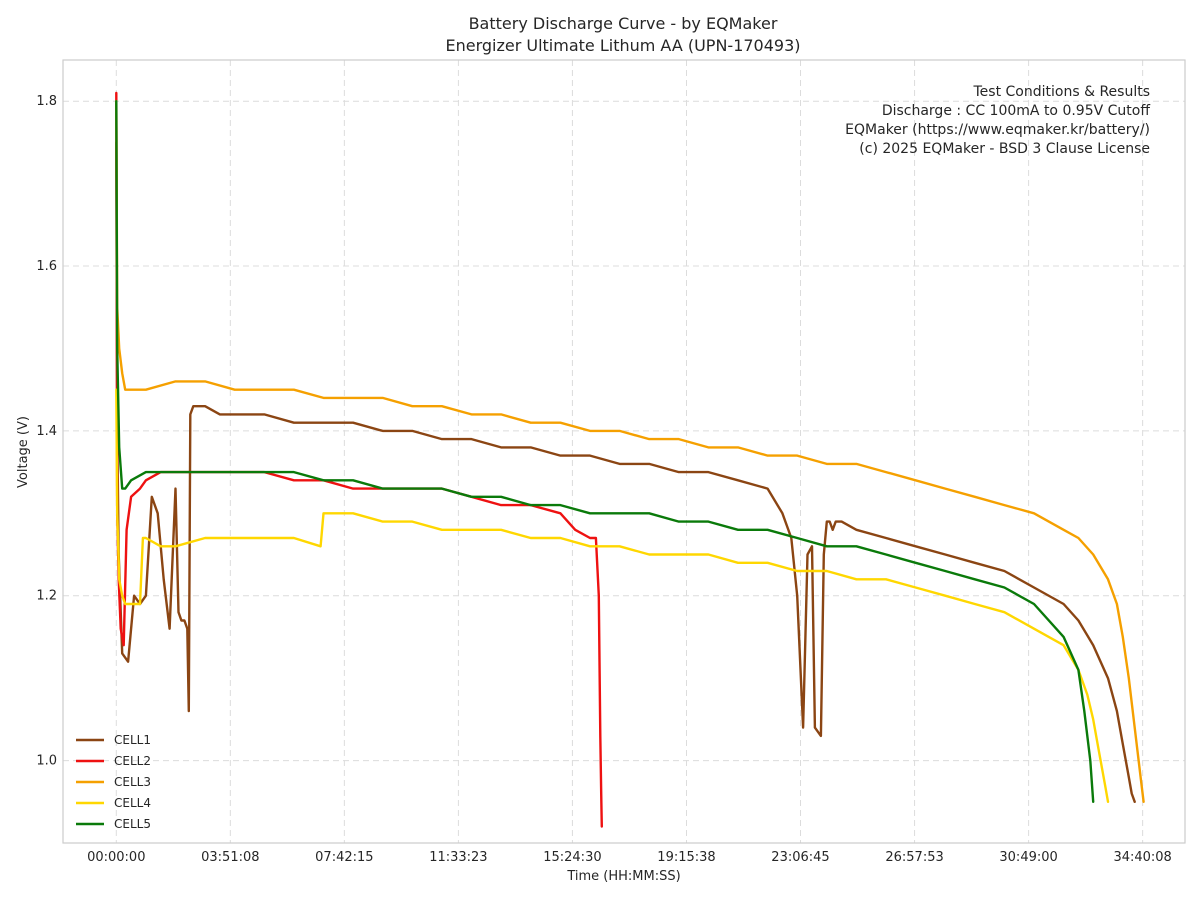 This screenshot has width=1200, height=900. I want to click on x-tick-label: 15:24:30, so click(572, 857).